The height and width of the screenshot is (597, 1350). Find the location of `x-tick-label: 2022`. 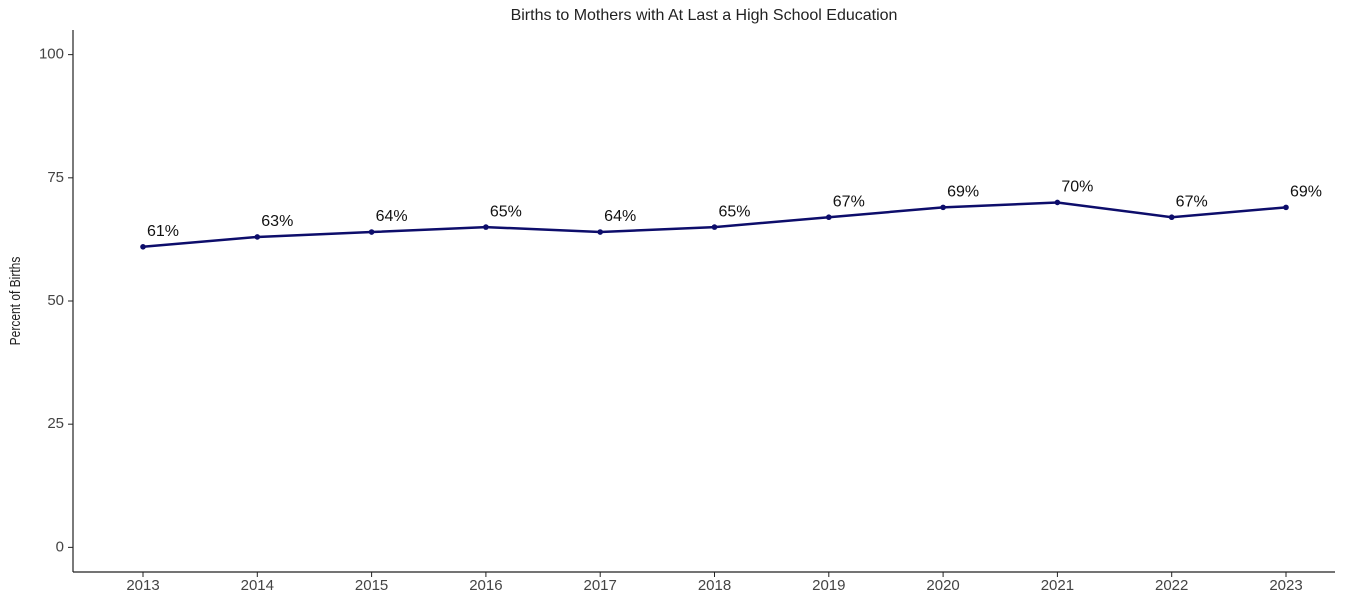

x-tick-label: 2022 is located at coordinates (1171, 585).